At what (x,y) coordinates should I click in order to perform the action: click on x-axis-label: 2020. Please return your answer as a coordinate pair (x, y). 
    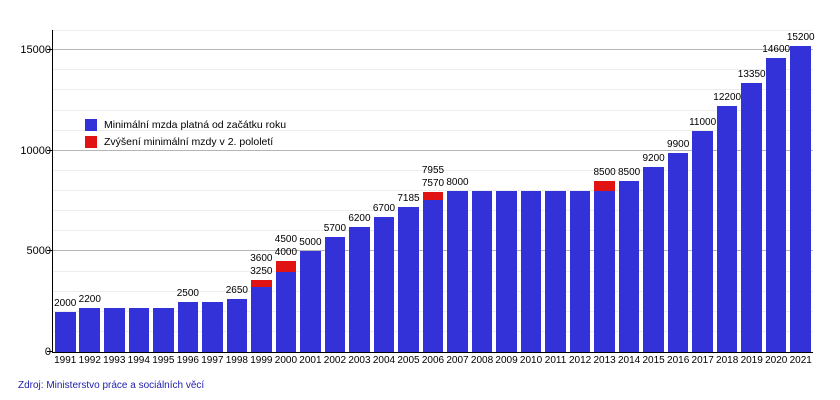
    Looking at the image, I should click on (776, 360).